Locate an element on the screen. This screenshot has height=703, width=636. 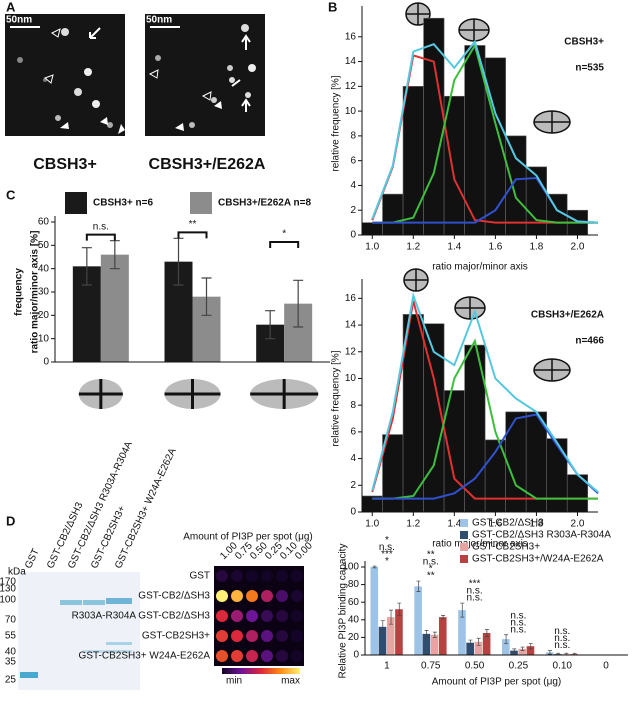
y-tick-label: 14 is located at coordinates (351, 61).